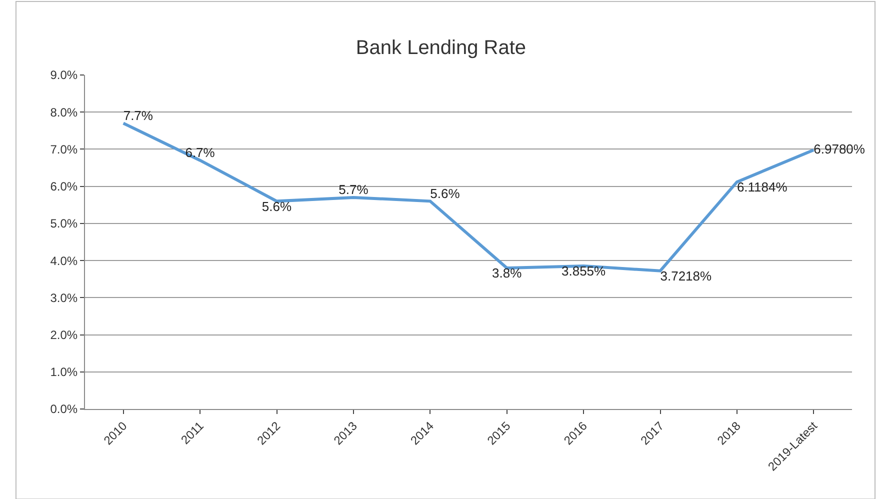 This screenshot has height=499, width=882. What do you see at coordinates (686, 276) in the screenshot?
I see `data-label: 3.7218%` at bounding box center [686, 276].